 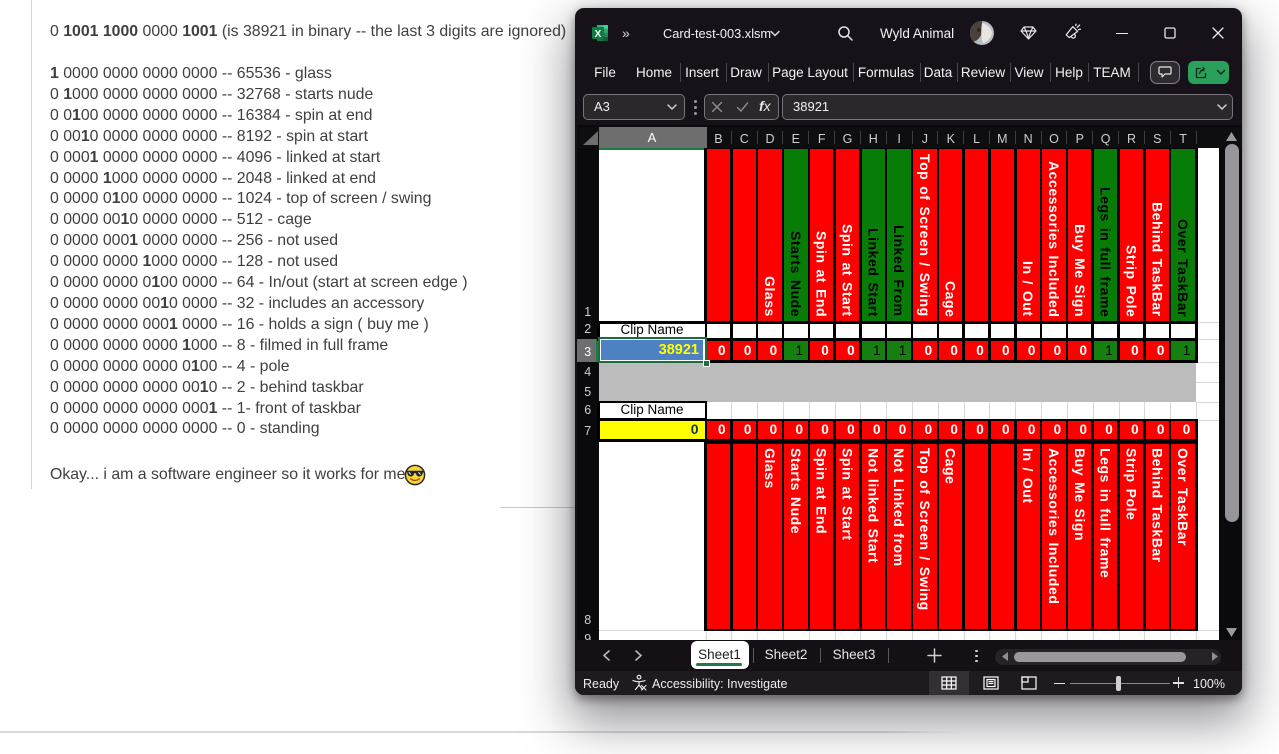 What do you see at coordinates (598, 34) in the screenshot?
I see `svg-text: X` at bounding box center [598, 34].